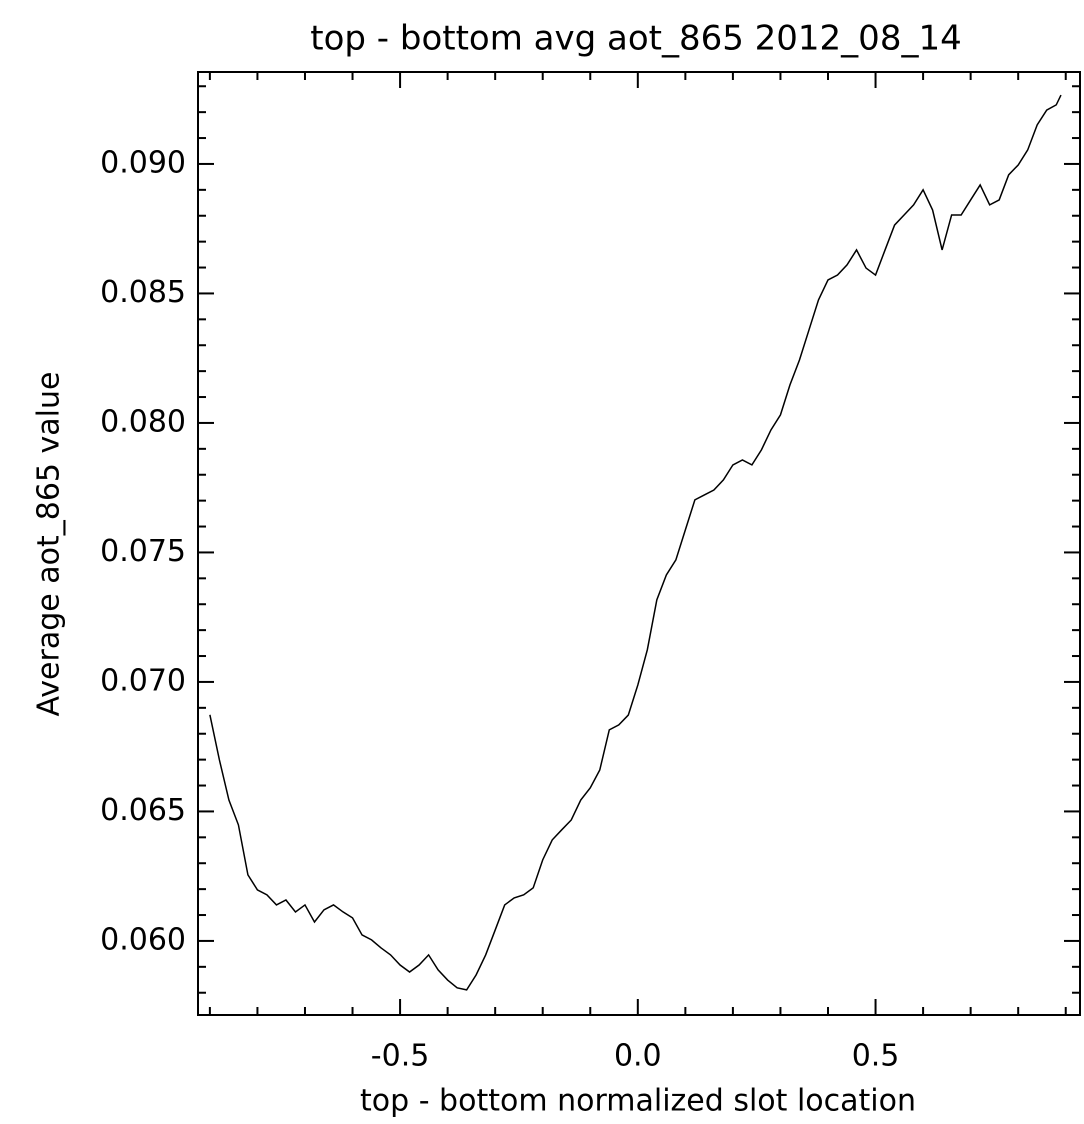 The image size is (1084, 1124). Describe the element at coordinates (635, 39) in the screenshot. I see `chart-title: top - bottom avg aot_865 2012_08_14` at that location.